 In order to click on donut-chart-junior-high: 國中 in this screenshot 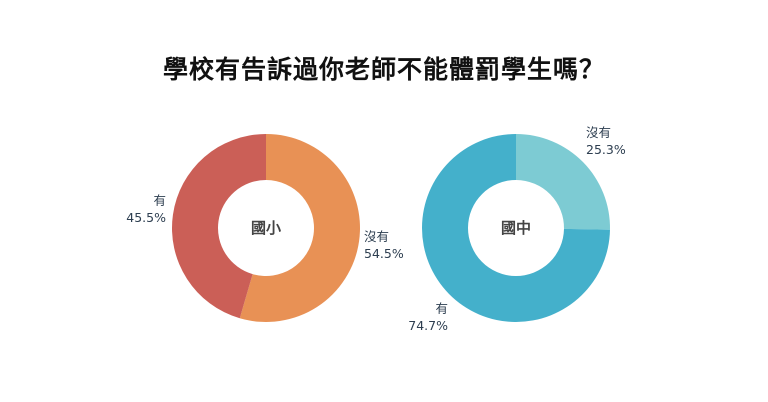, I will do `click(516, 228)`.